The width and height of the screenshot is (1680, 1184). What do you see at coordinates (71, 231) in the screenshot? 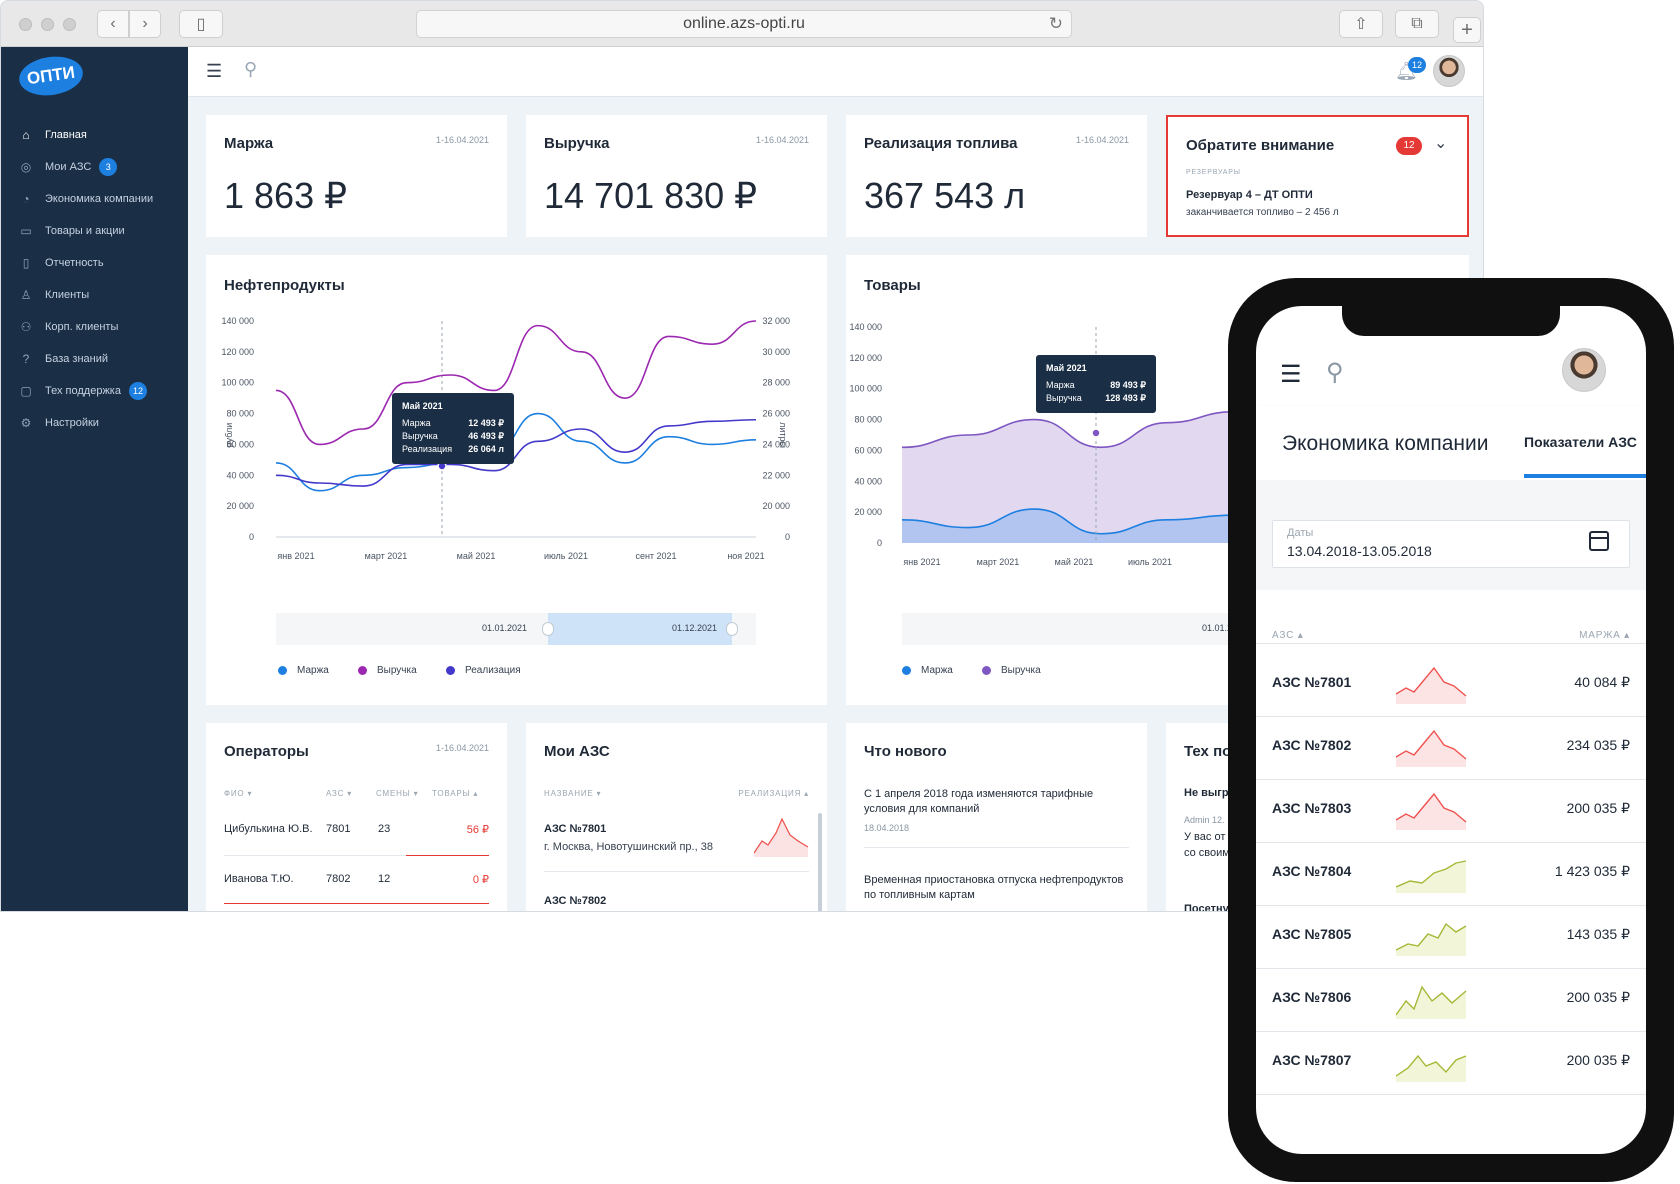
I see `sidebar-item-3: ▭ Товары и акции` at bounding box center [71, 231].